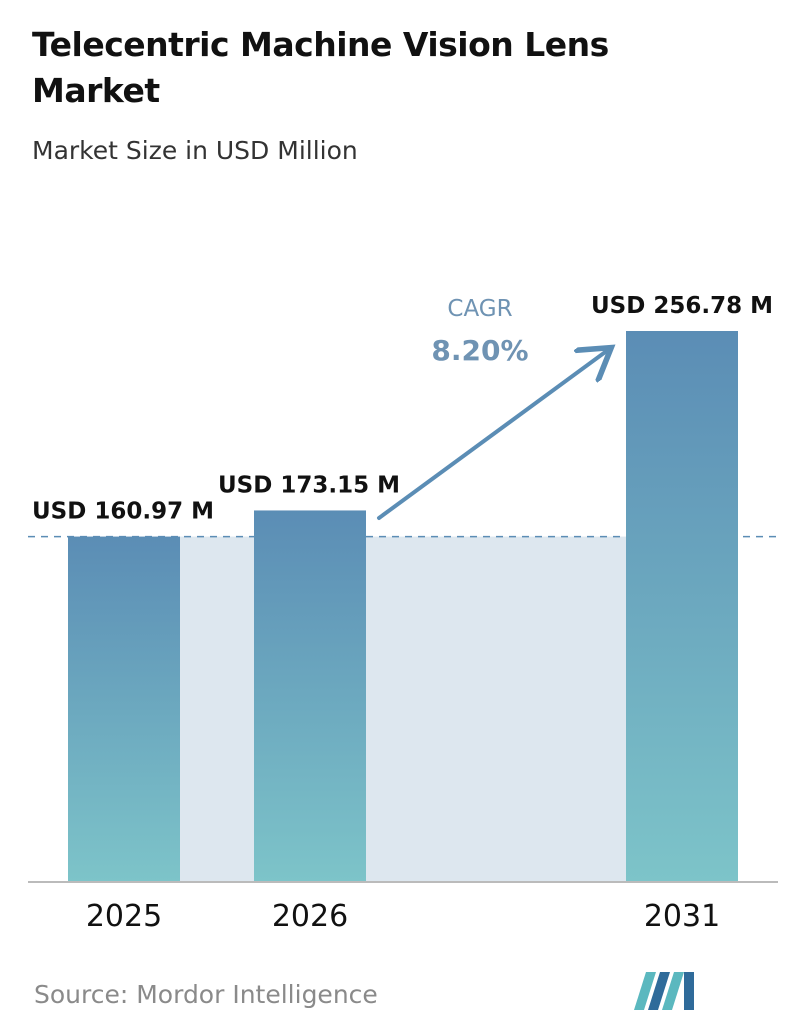  Describe the element at coordinates (480, 309) in the screenshot. I see `cagr-label: CAGR` at that location.